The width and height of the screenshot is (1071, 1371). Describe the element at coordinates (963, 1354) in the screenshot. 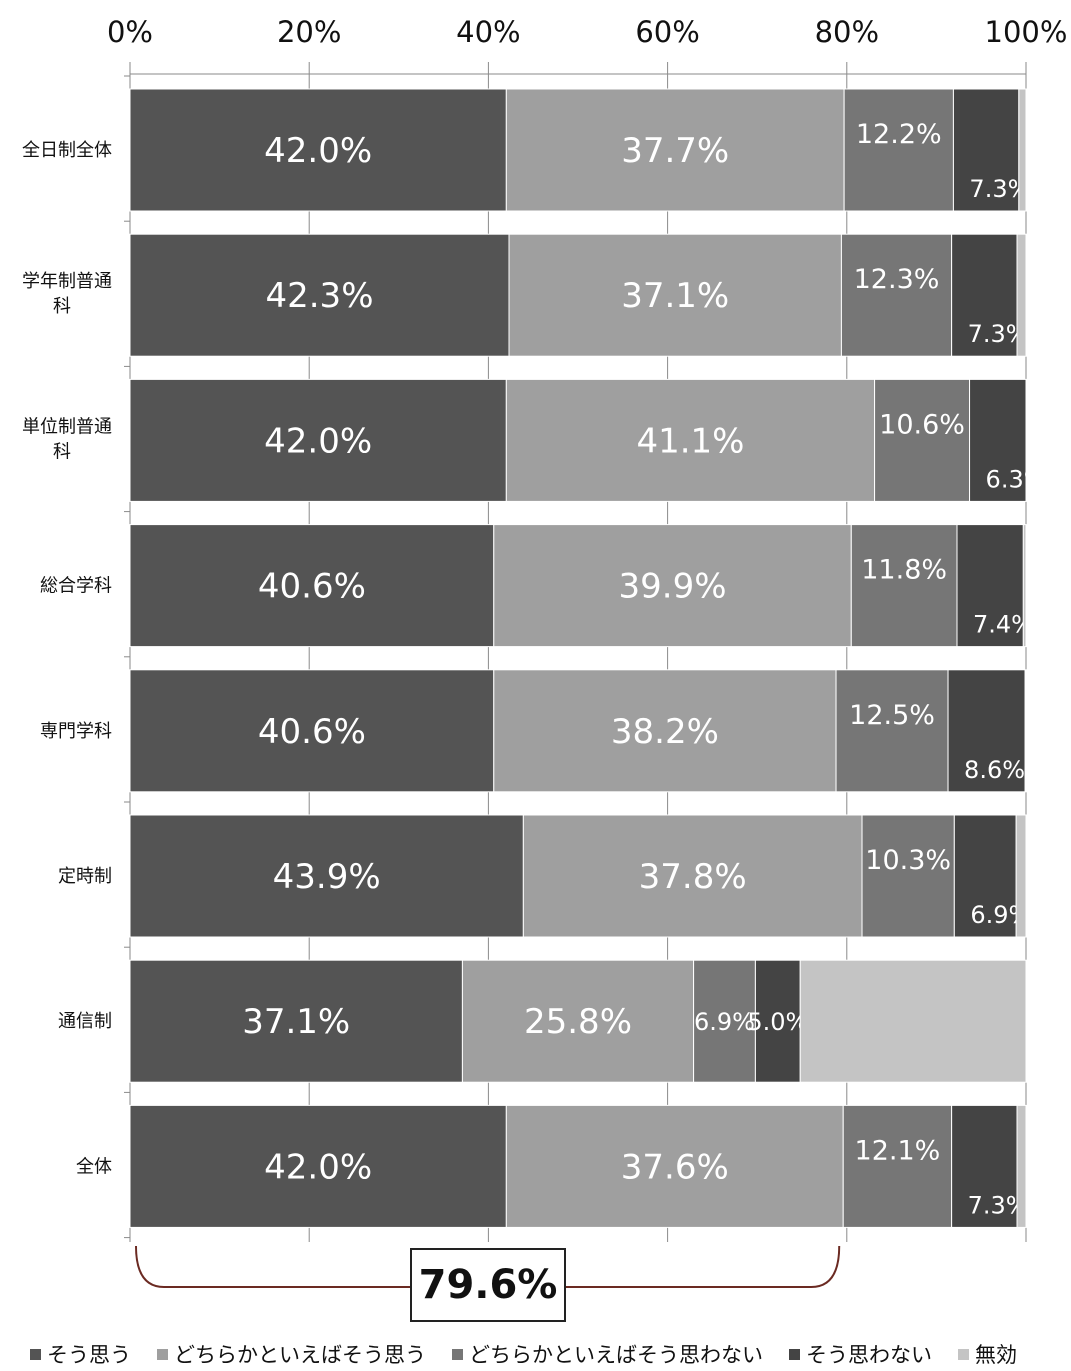

I see `legend-swatch-invalid` at that location.